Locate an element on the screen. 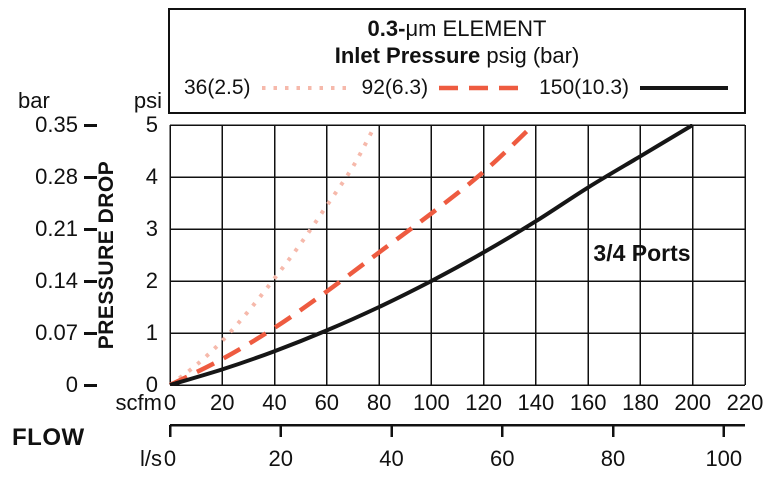 Image resolution: width=766 pixels, height=492 pixels. bar-tick-label: 0.07 is located at coordinates (56, 332).